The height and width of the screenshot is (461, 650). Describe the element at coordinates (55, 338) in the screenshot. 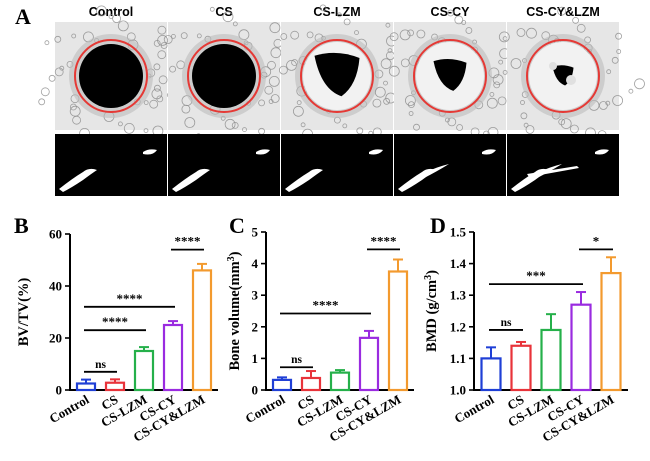

I see `y-tick-label: 20` at that location.